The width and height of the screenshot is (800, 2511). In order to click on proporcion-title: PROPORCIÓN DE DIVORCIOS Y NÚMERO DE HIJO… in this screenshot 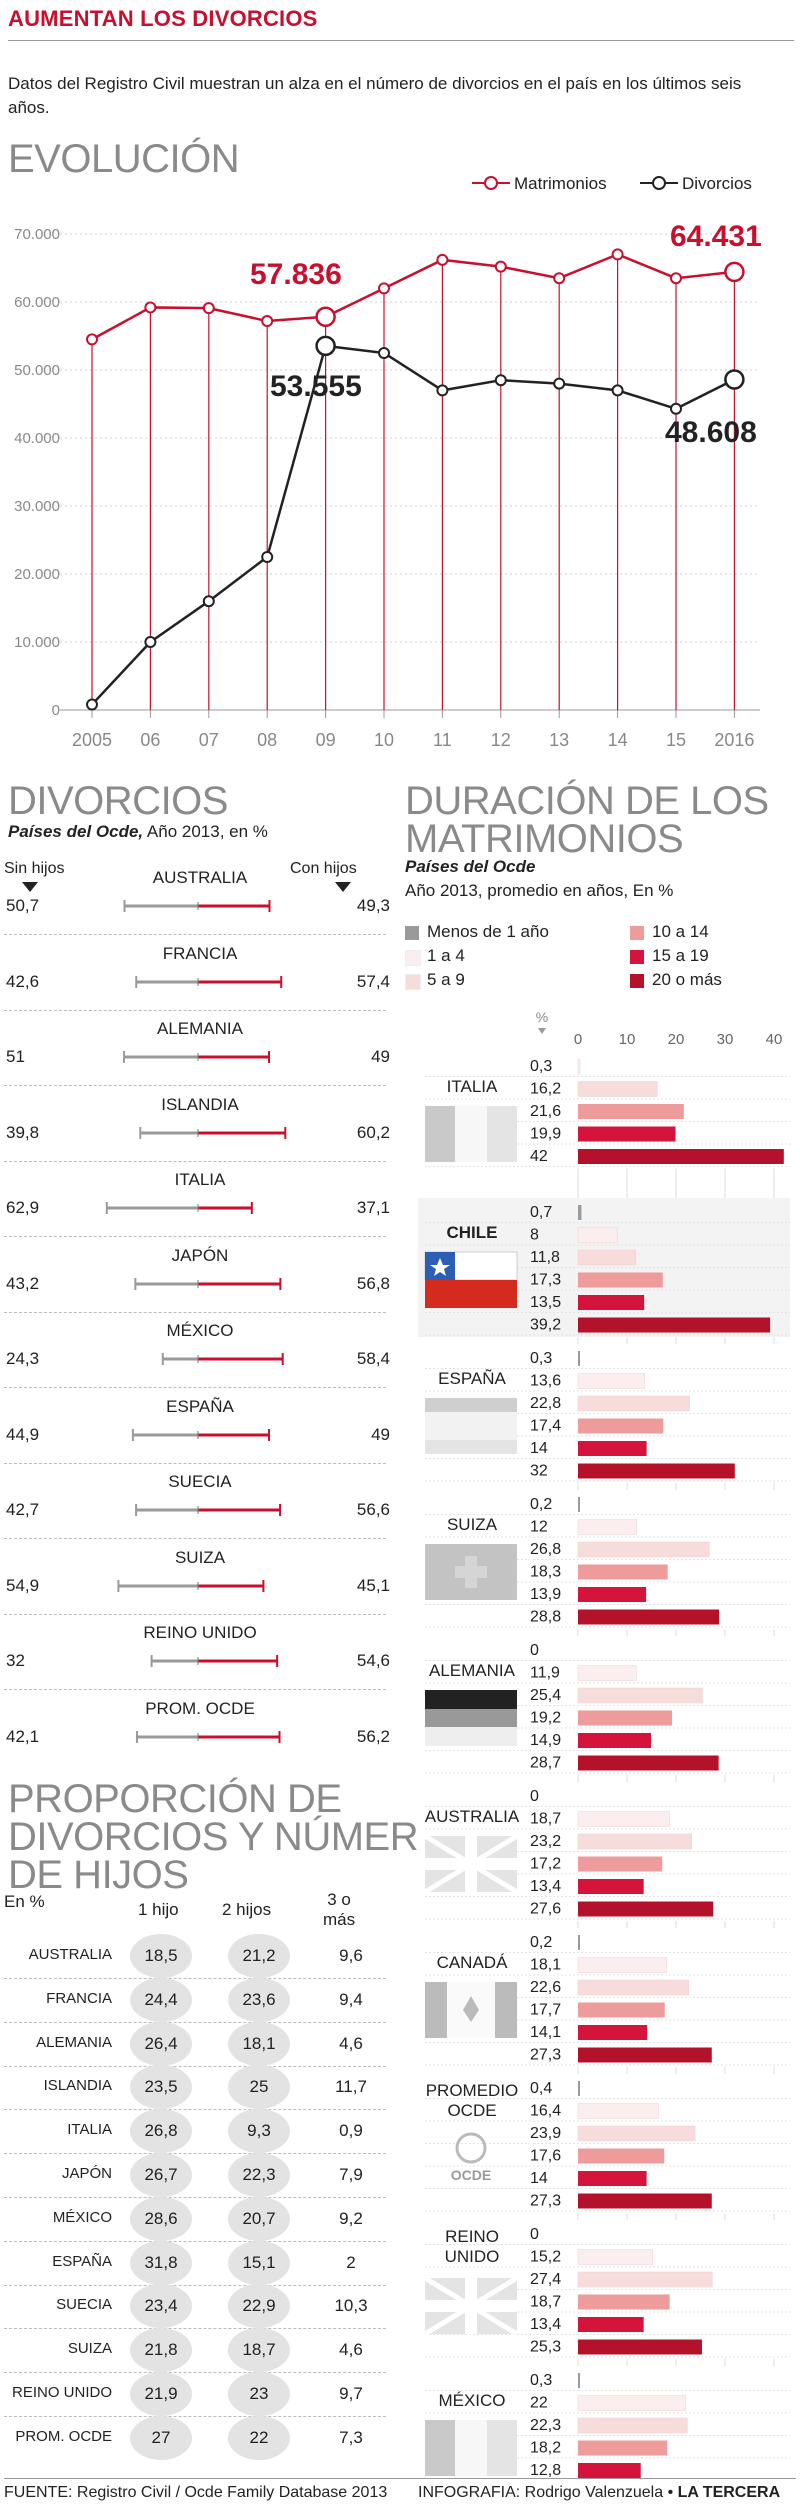, I will do `click(228, 1836)`.